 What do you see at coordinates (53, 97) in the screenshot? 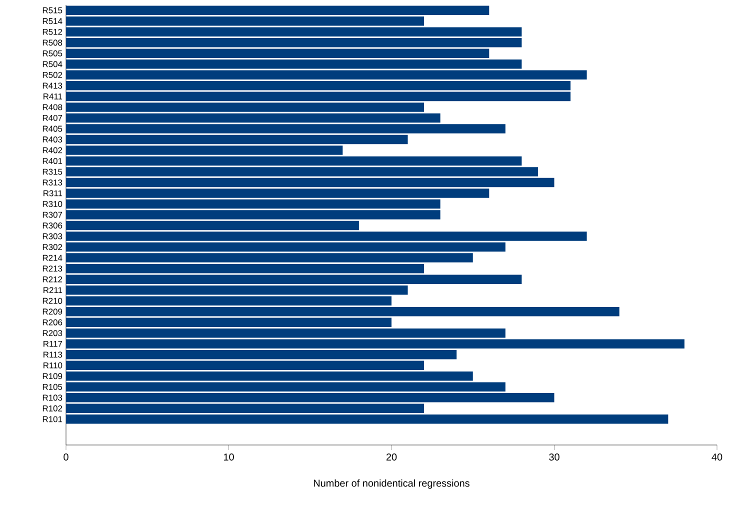
I see `y-tick-label: R411` at bounding box center [53, 97].